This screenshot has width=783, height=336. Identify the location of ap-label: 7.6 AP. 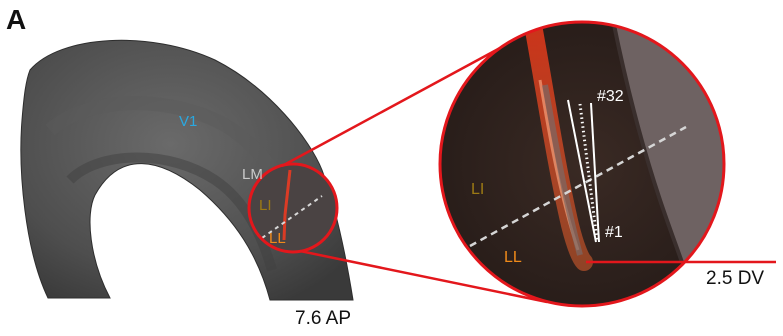
(323, 318).